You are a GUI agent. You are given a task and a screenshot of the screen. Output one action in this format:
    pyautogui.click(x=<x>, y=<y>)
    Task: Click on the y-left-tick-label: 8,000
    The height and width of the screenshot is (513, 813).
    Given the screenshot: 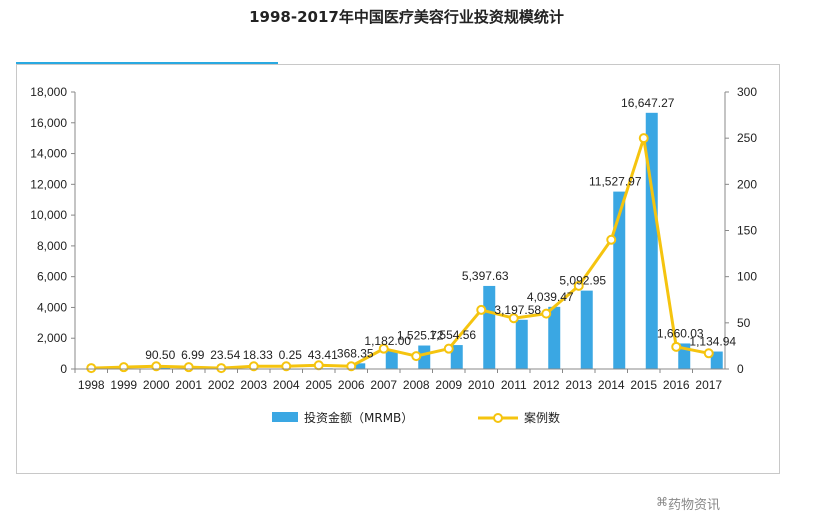 What is the action you would take?
    pyautogui.click(x=52, y=246)
    